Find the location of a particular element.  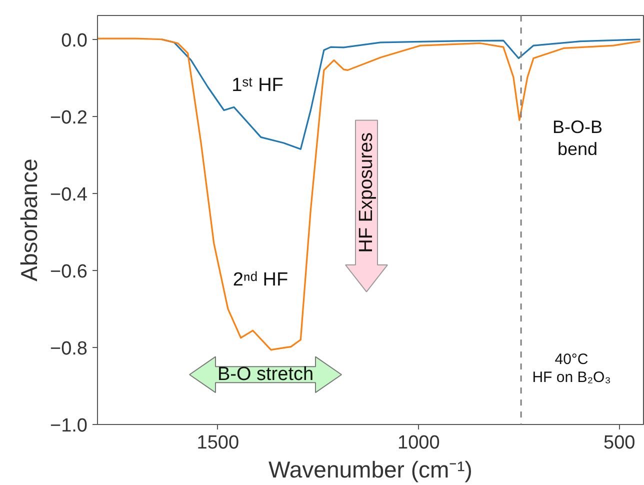

y-tick-label: −0.4 is located at coordinates (69, 195).